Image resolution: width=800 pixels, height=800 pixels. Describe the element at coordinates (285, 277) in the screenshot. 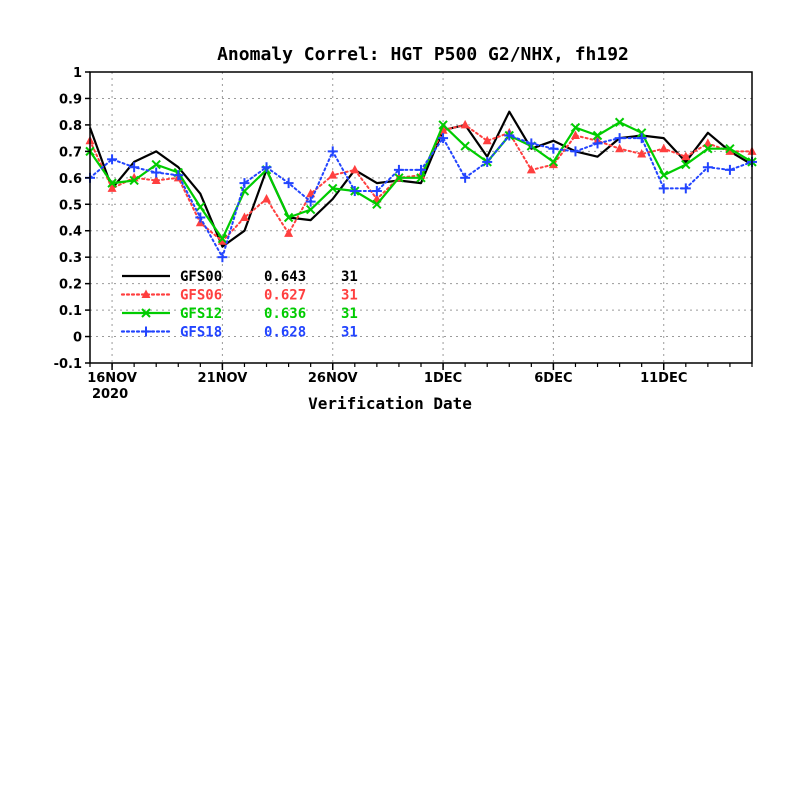

I see `legend-mean-gfs00: 0.643` at that location.